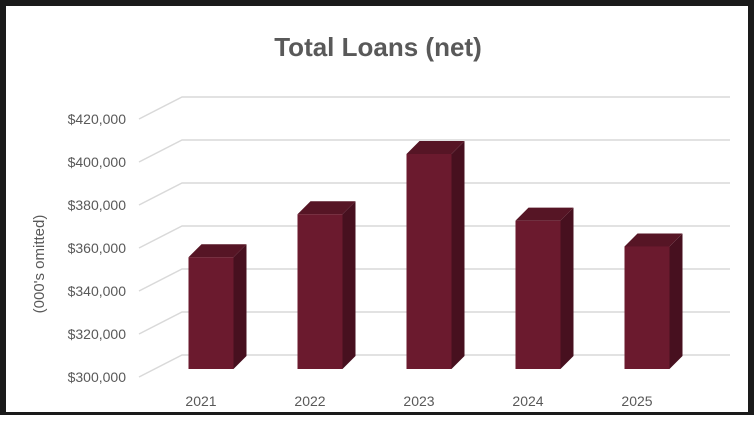  I want to click on y-axis-label: (000's omitted), so click(39, 264).